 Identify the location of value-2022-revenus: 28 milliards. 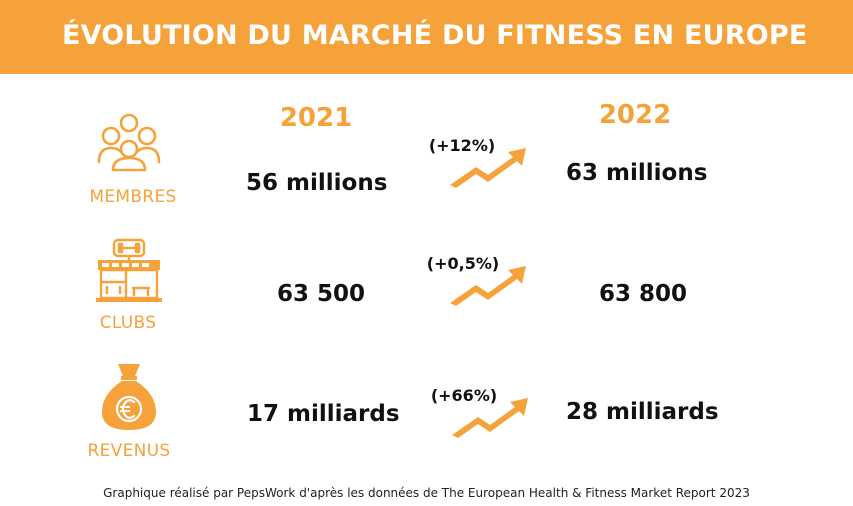
(642, 412).